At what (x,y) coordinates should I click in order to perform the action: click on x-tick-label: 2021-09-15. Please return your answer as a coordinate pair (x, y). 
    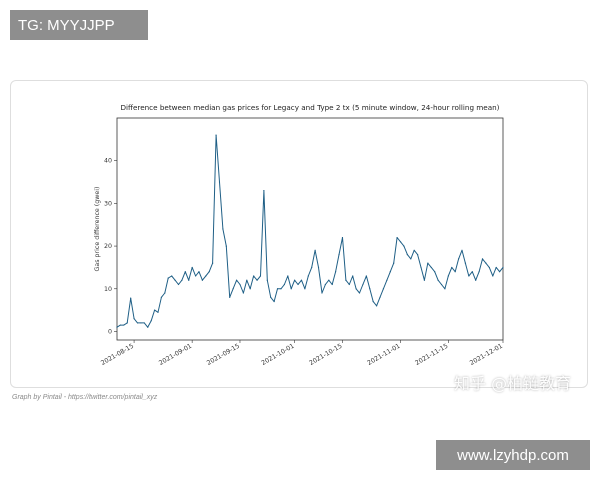
    Looking at the image, I should click on (223, 355).